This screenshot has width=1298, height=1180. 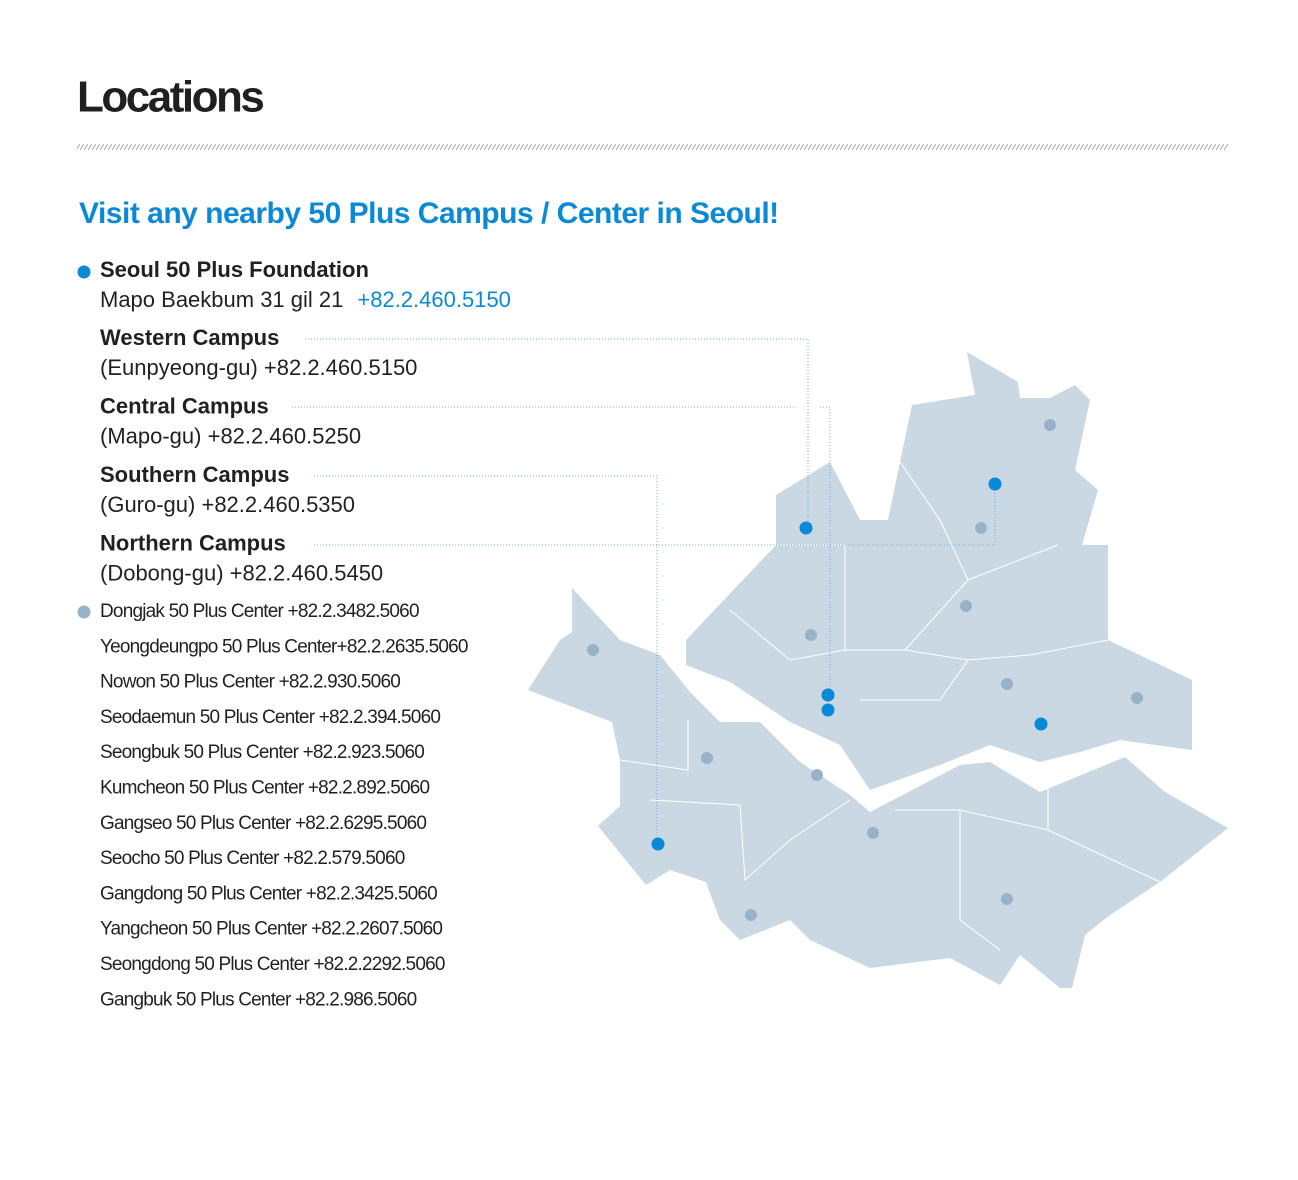 What do you see at coordinates (434, 299) in the screenshot?
I see `phone: +82.2.460.5150` at bounding box center [434, 299].